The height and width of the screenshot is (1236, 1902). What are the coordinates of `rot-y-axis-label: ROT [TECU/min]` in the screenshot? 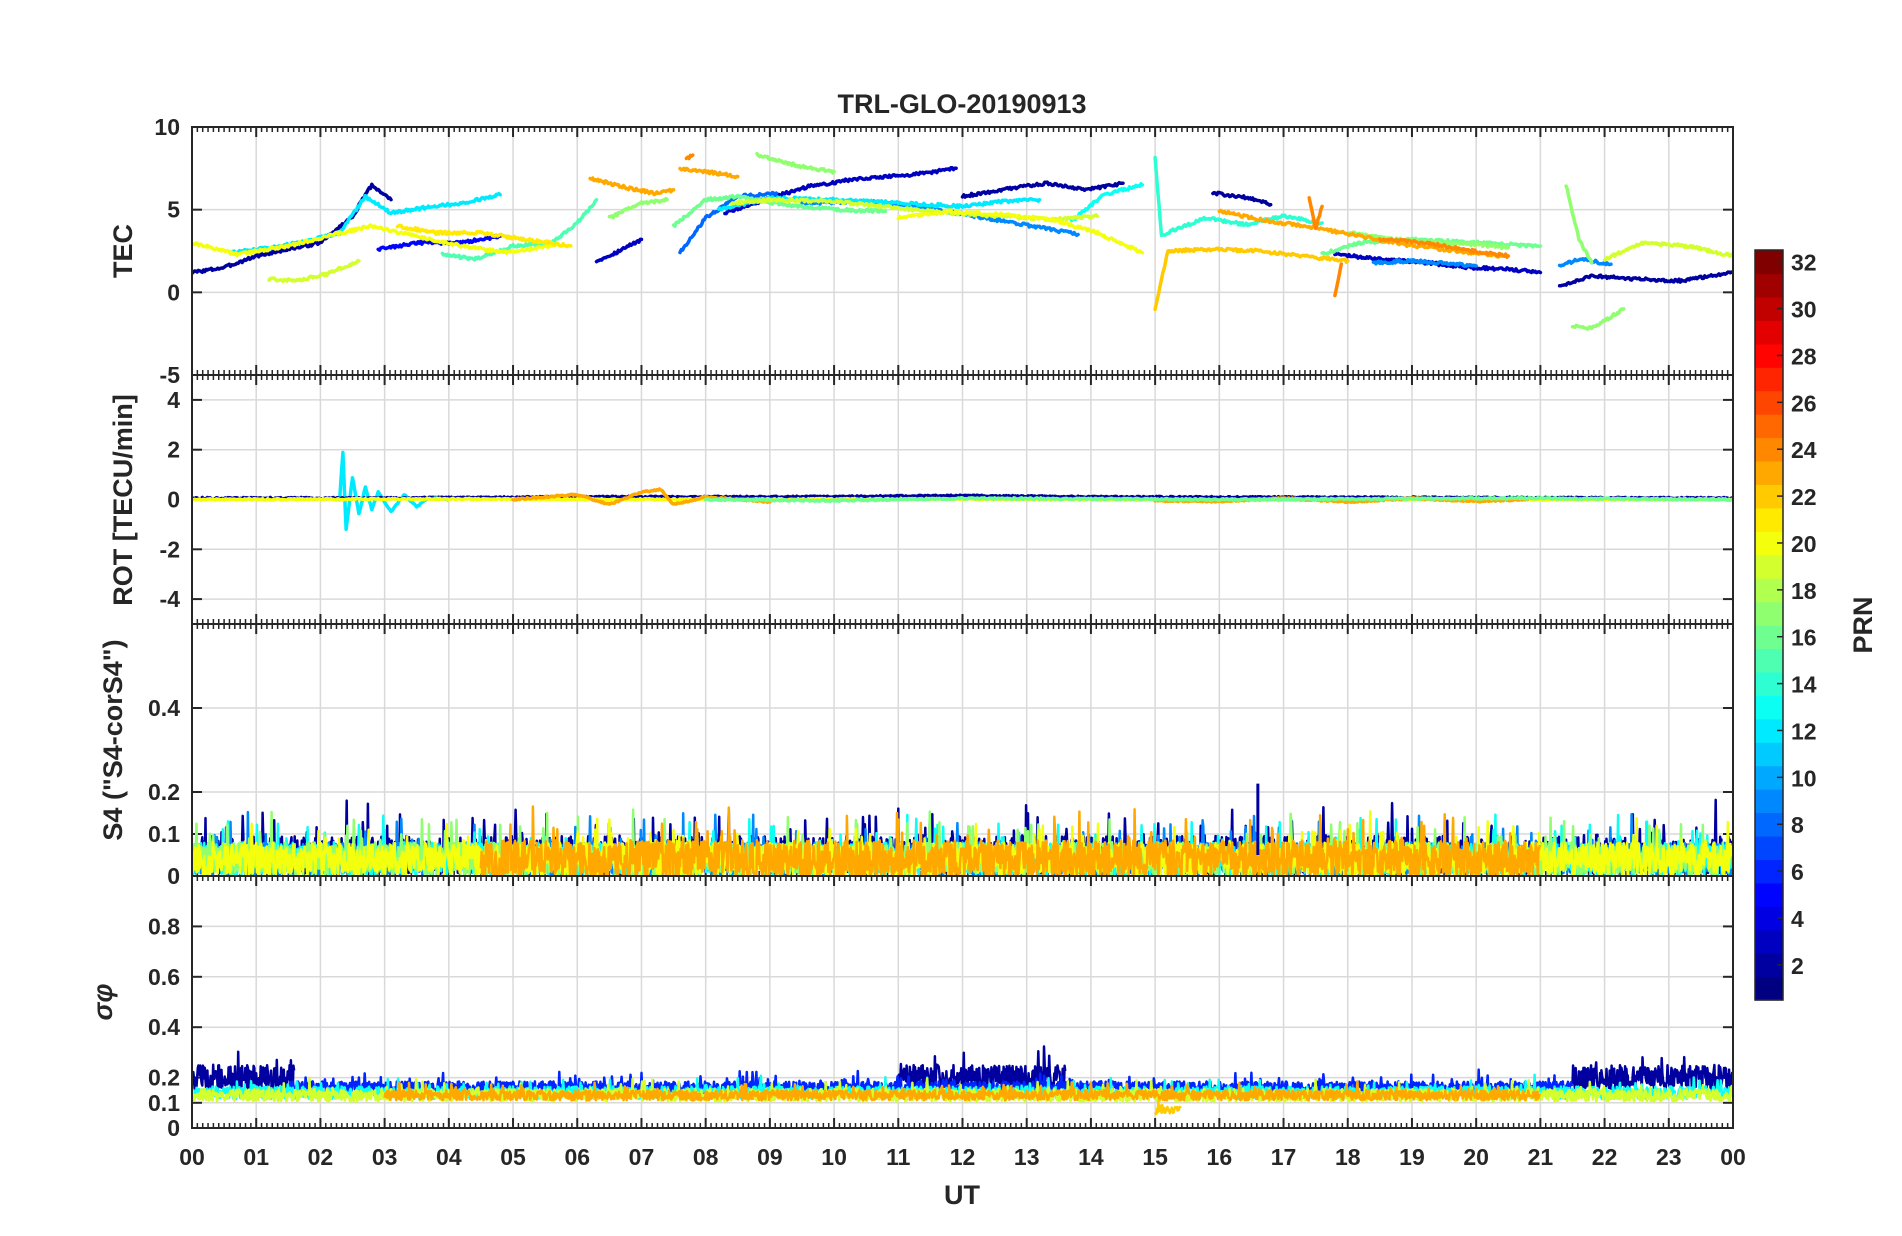 It's located at (123, 499).